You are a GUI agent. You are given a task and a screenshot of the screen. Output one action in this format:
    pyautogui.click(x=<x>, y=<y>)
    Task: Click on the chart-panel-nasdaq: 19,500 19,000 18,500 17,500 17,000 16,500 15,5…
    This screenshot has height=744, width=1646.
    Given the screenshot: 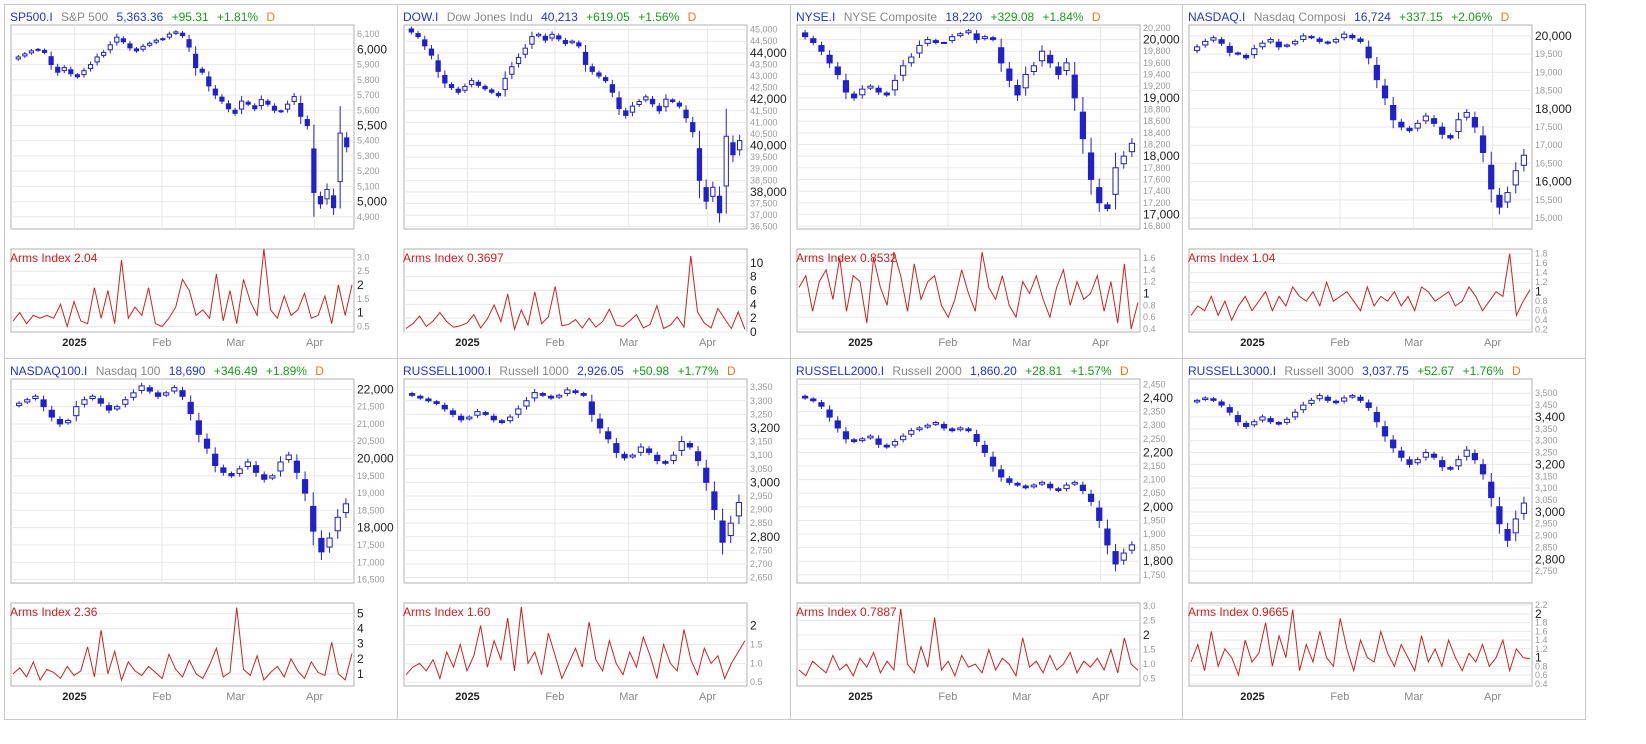 What is the action you would take?
    pyautogui.click(x=1384, y=185)
    